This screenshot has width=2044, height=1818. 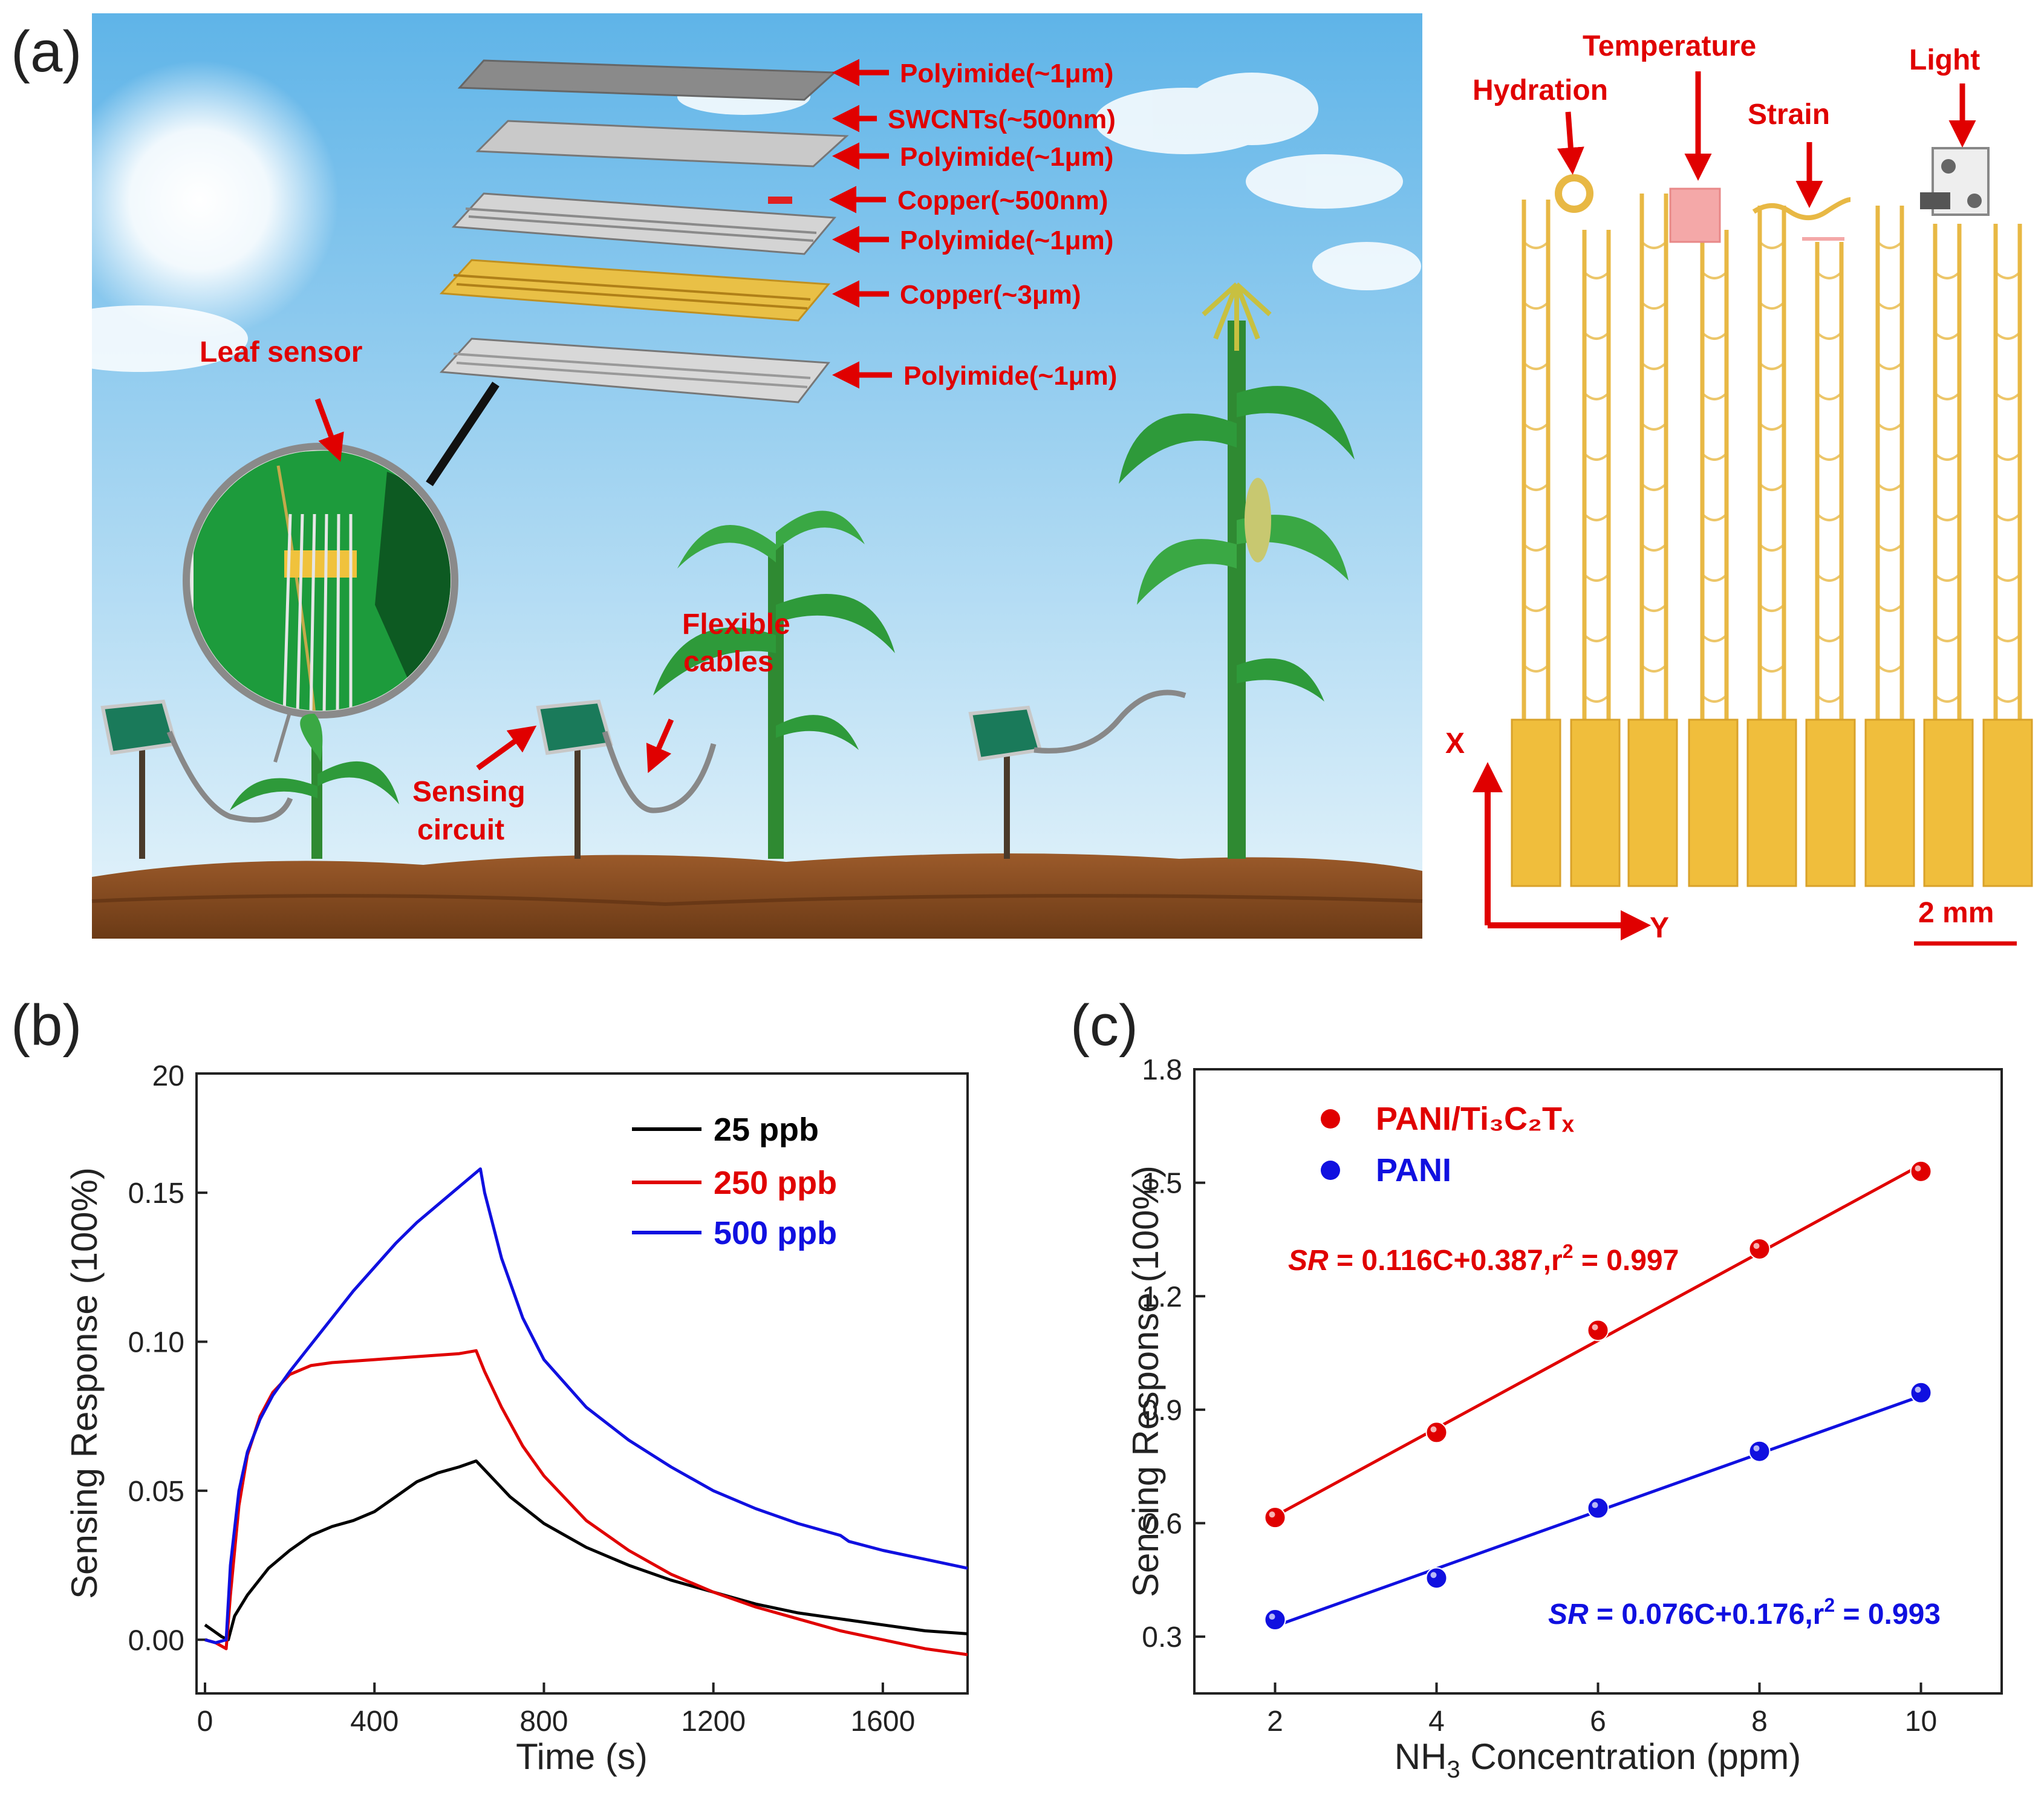 What do you see at coordinates (1002, 119) in the screenshot?
I see `layer-label: SWCNTs(~500nm)` at bounding box center [1002, 119].